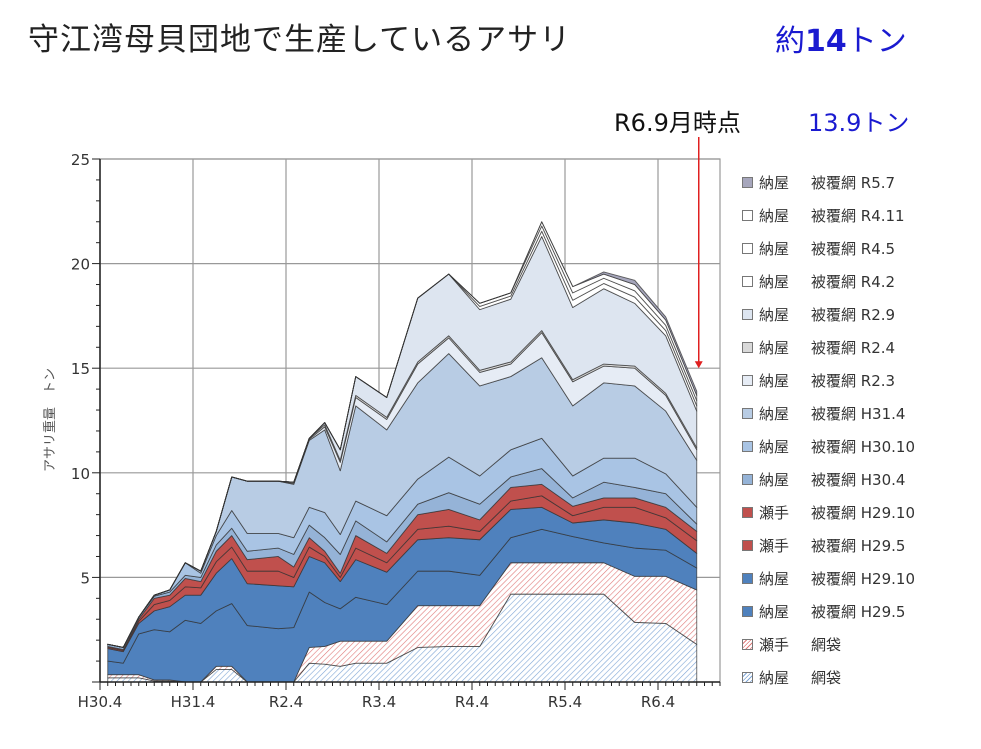 The image size is (981, 749). I want to click on x-tick-label: R3.4, so click(379, 702).